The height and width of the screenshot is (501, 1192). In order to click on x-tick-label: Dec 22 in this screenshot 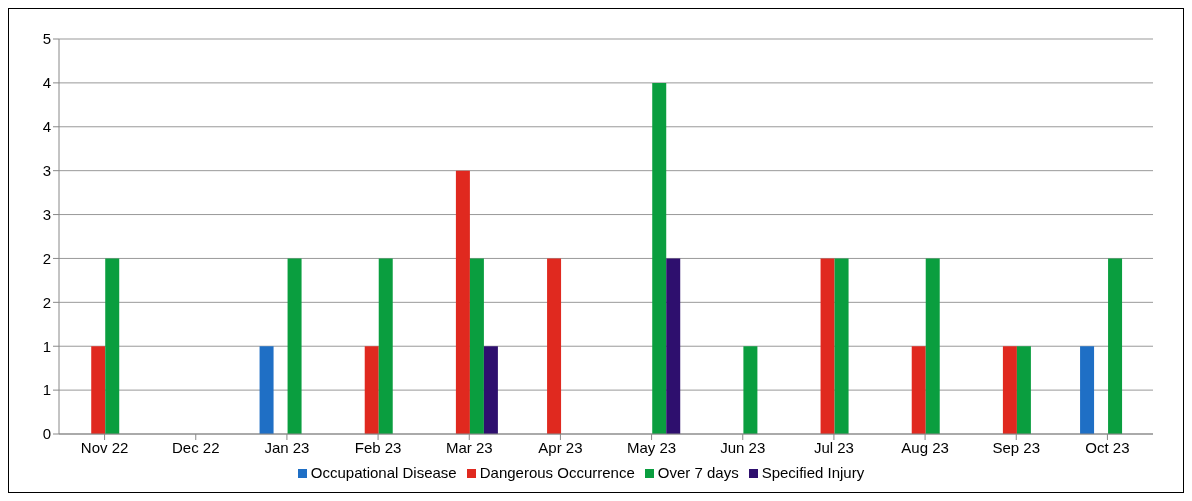, I will do `click(195, 447)`.